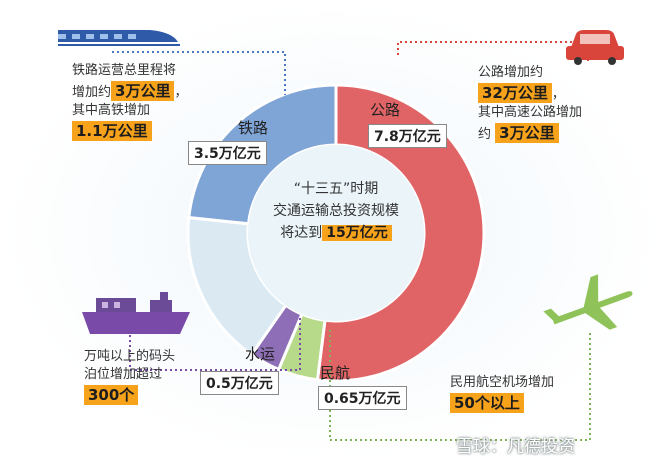 The height and width of the screenshot is (464, 664). I want to click on slice-value-rail: 3.5万亿元, so click(227, 153).